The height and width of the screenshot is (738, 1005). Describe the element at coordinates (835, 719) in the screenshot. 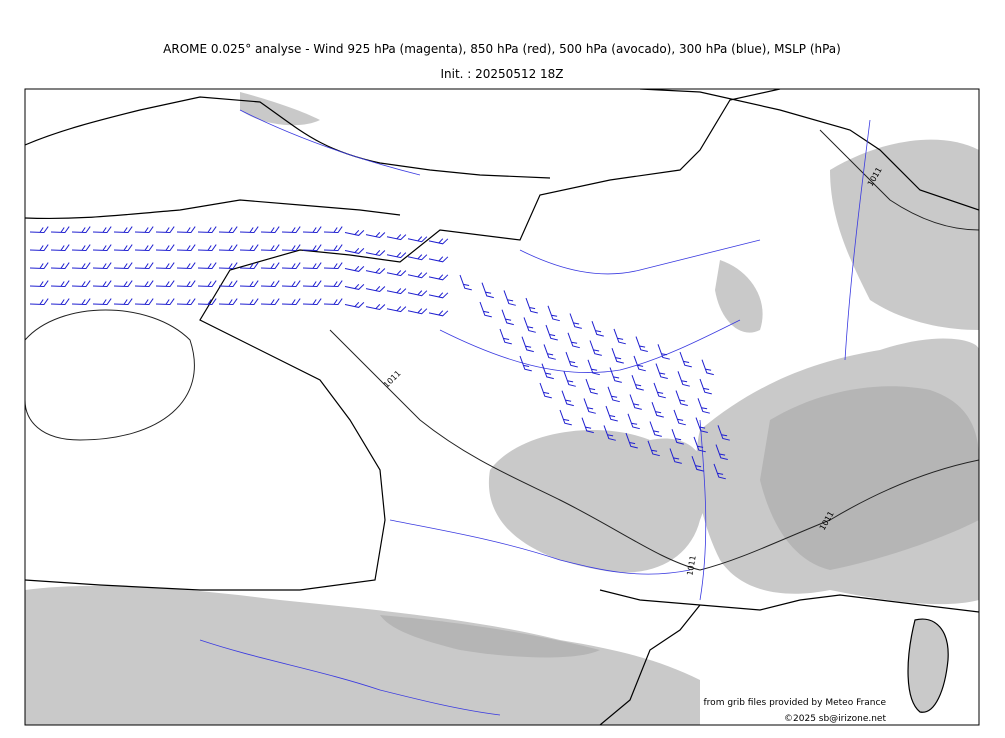

I see `credit-copyright: ©2025 sb@irizone.net` at that location.